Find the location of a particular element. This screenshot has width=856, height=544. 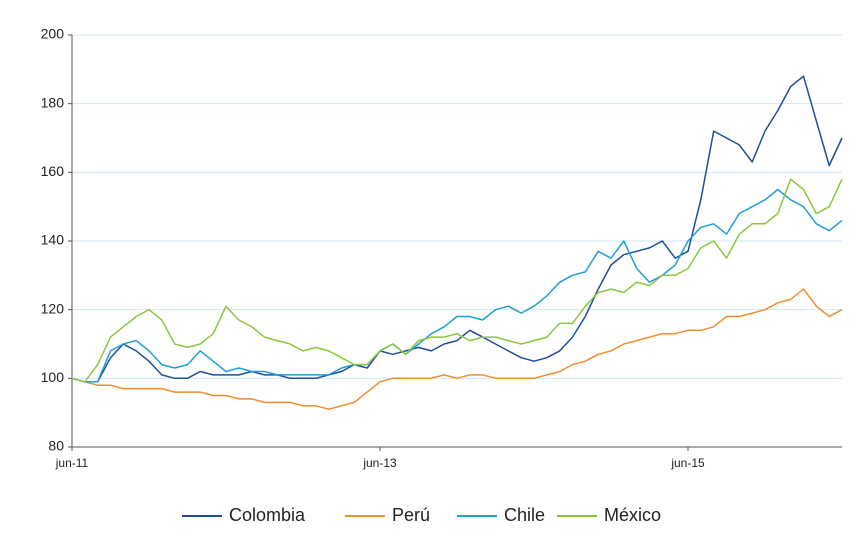

legend-label: Chile is located at coordinates (524, 515).